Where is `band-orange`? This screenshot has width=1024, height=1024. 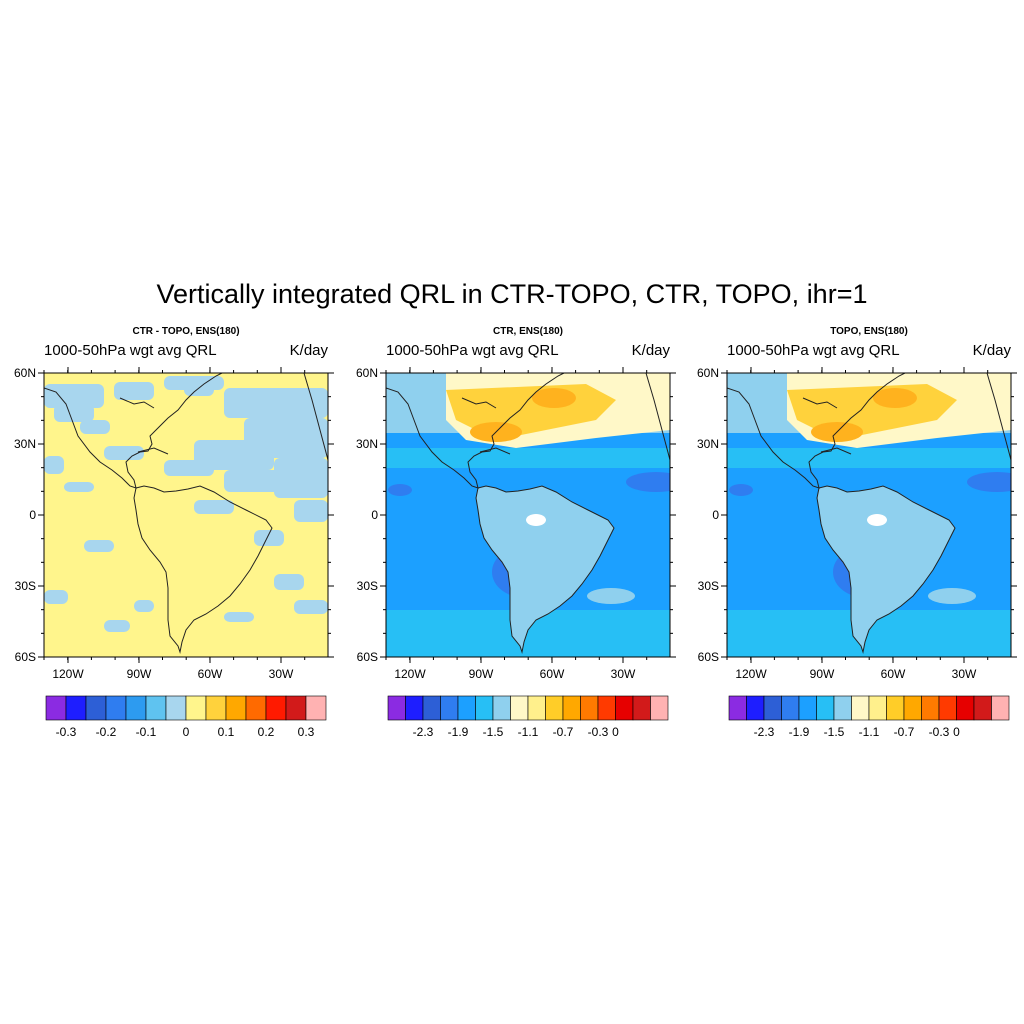
band-orange is located at coordinates (895, 398).